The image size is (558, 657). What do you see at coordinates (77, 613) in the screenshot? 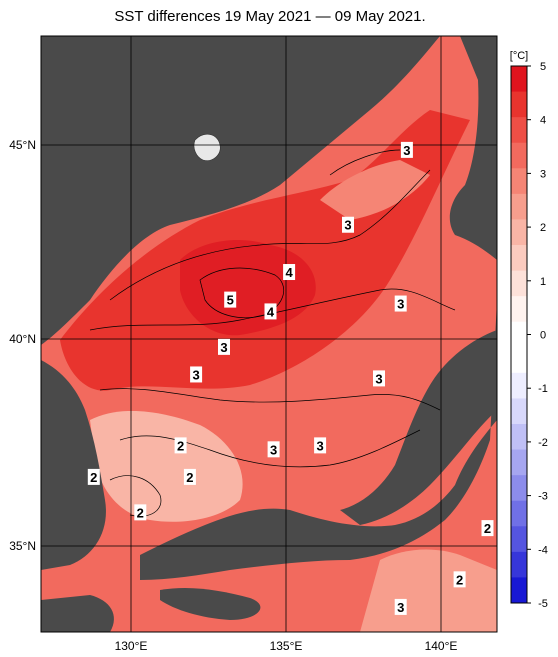
I see `land-kyushu` at bounding box center [77, 613].